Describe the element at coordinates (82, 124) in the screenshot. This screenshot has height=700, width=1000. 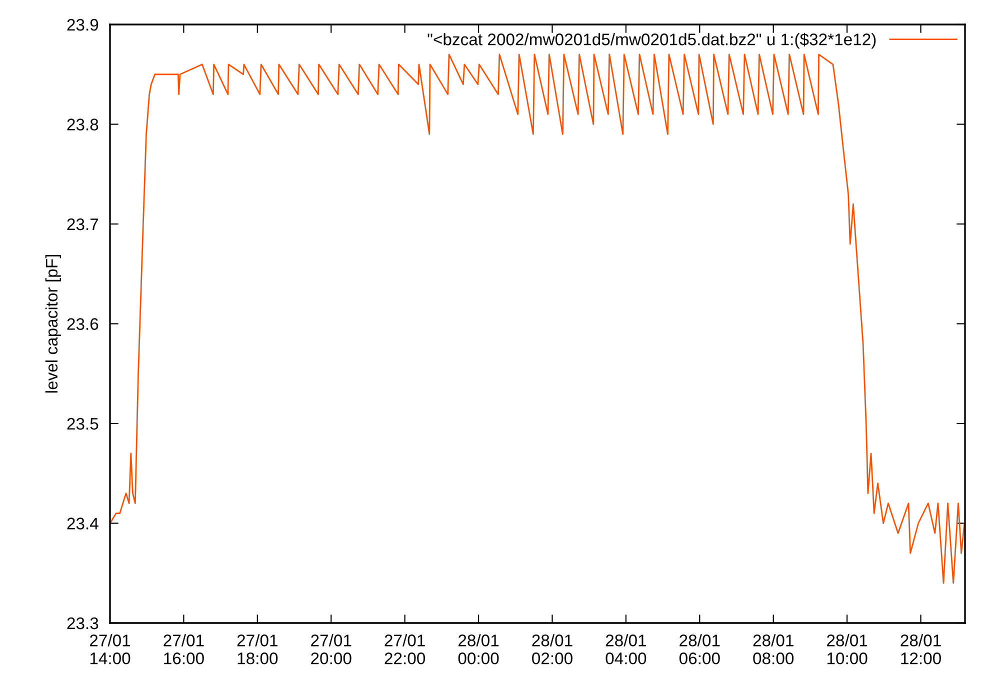
I see `y-tick-label: 23.8` at that location.